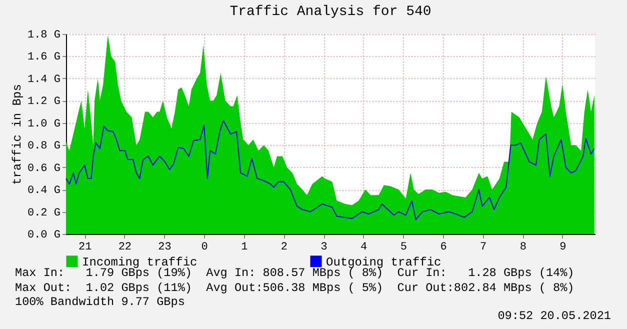 The image size is (627, 329). I want to click on x-tick-label: 4, so click(364, 248).